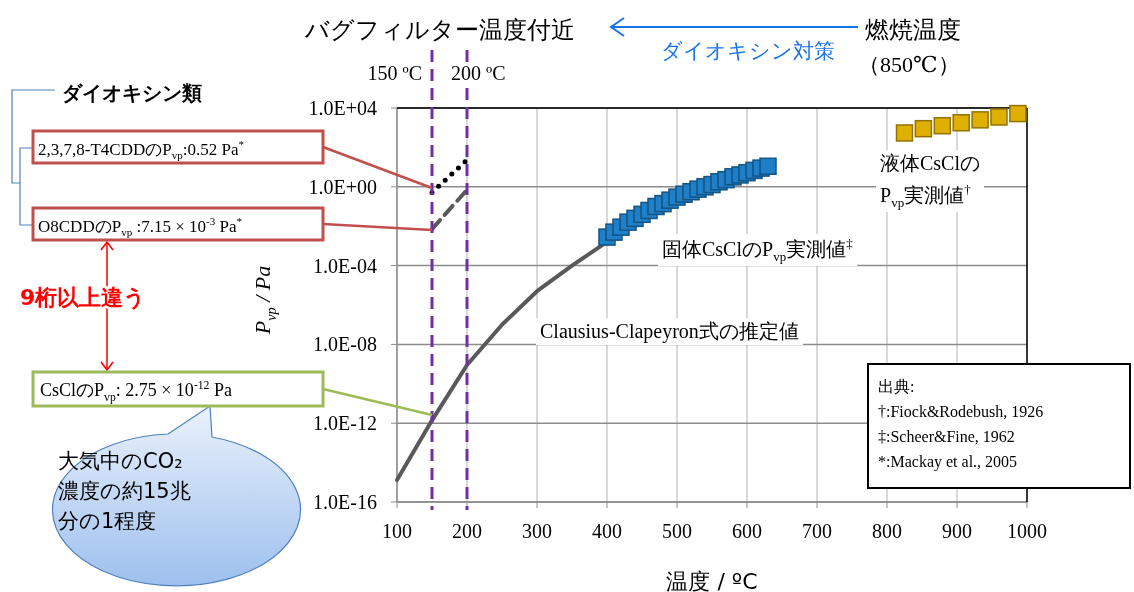  What do you see at coordinates (342, 186) in the screenshot?
I see `y-tick-label: 1.0E+00` at bounding box center [342, 186].